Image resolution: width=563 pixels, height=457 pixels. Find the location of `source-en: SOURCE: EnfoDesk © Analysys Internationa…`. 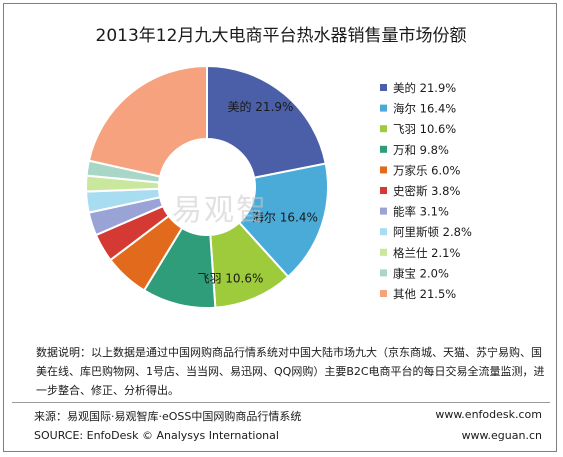

source-en: SOURCE: EnfoDesk © Analysys Internationa… is located at coordinates (156, 435).